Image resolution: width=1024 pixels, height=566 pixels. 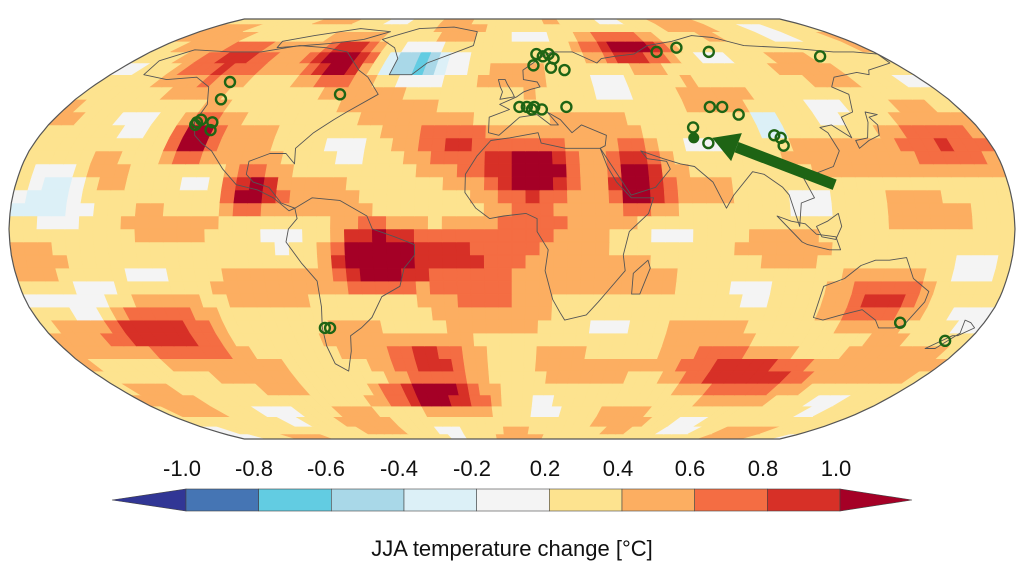 I want to click on land-australia, so click(x=871, y=293).